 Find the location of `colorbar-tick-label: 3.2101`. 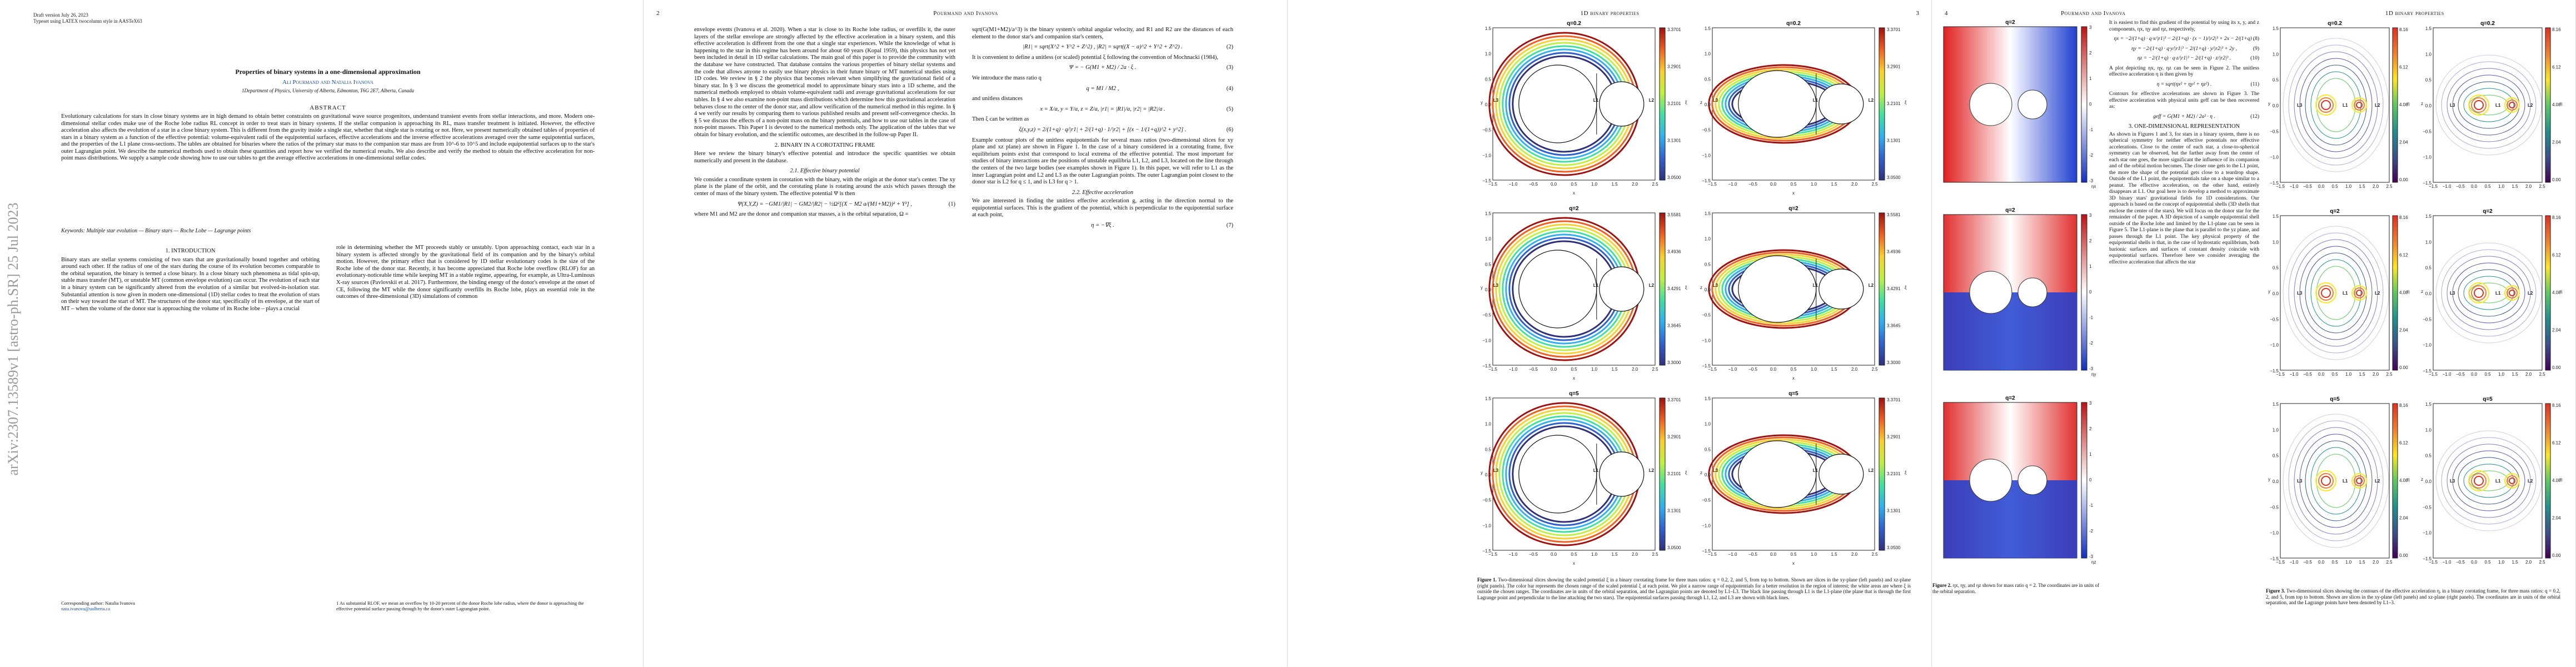

colorbar-tick-label: 3.2101 is located at coordinates (1894, 473).